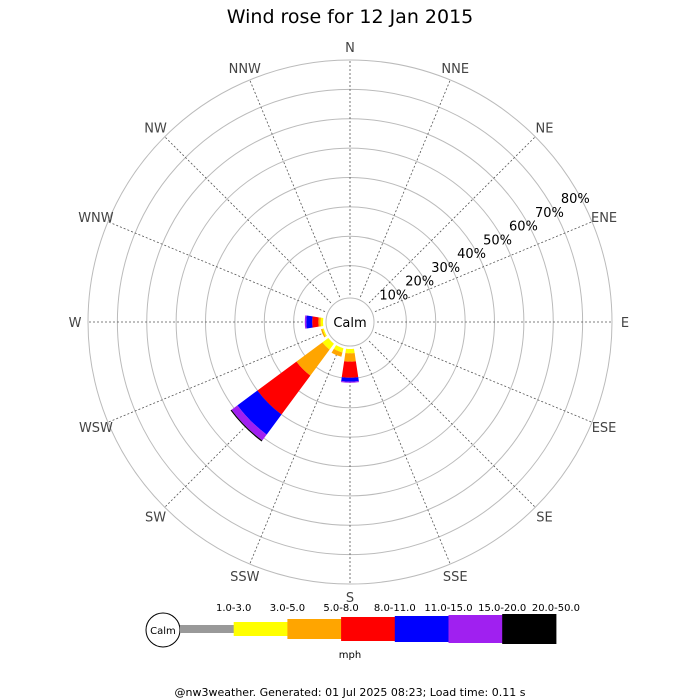 The image size is (700, 700). I want to click on bar-wsw-3.0-5.0, so click(324, 332).